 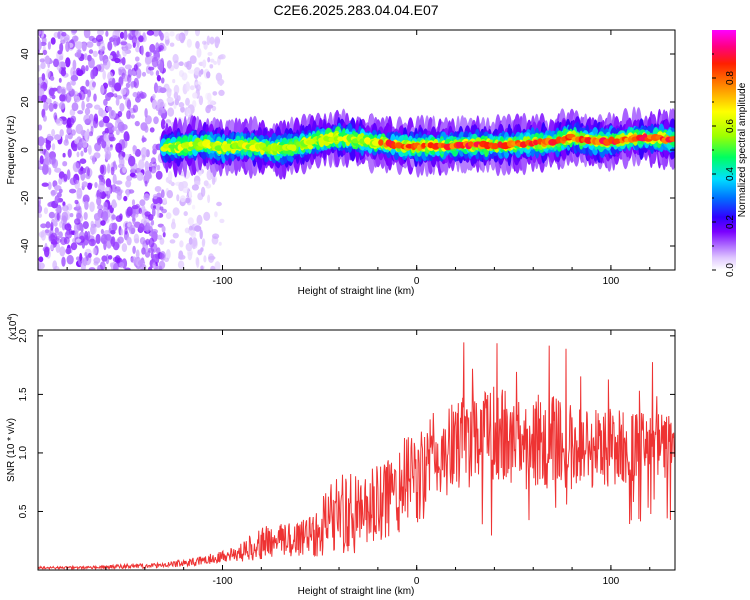 What do you see at coordinates (25, 197) in the screenshot?
I see `y-tick-label: -20` at bounding box center [25, 197].